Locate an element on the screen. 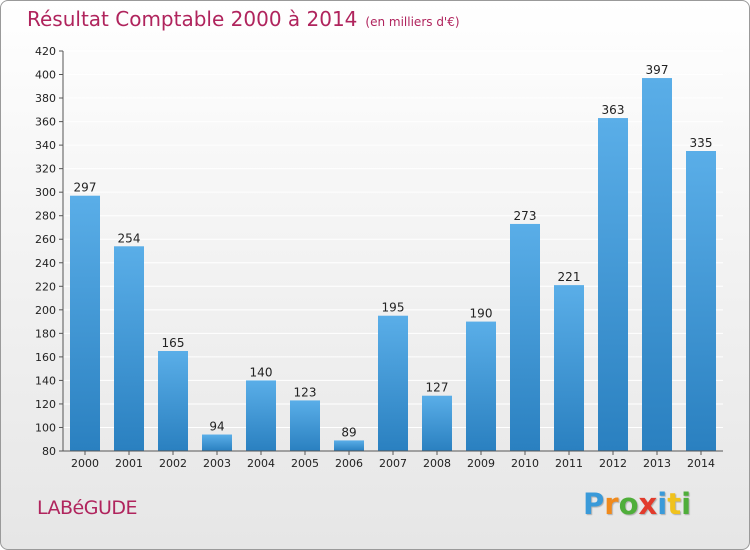 Image resolution: width=750 pixels, height=550 pixels. x-tick-label: 2006 is located at coordinates (349, 463).